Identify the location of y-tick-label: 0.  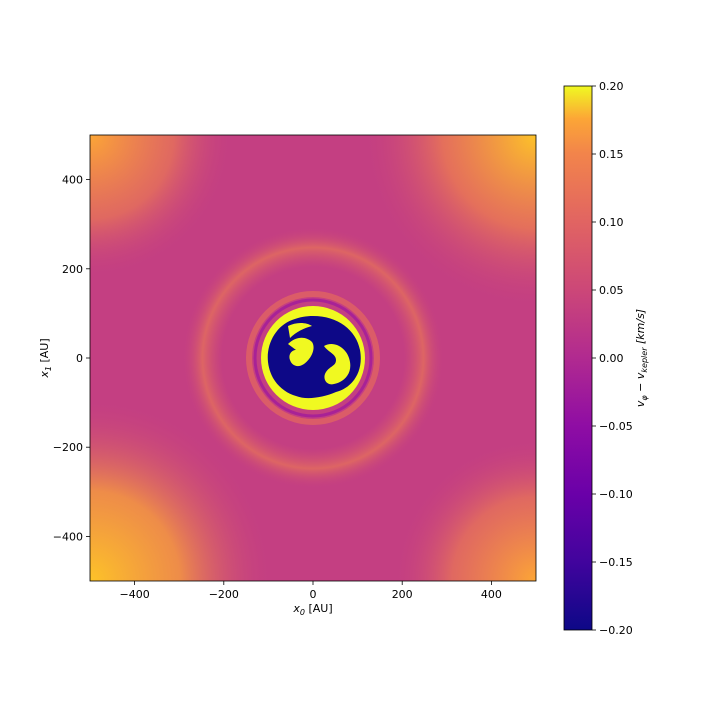
(79, 358).